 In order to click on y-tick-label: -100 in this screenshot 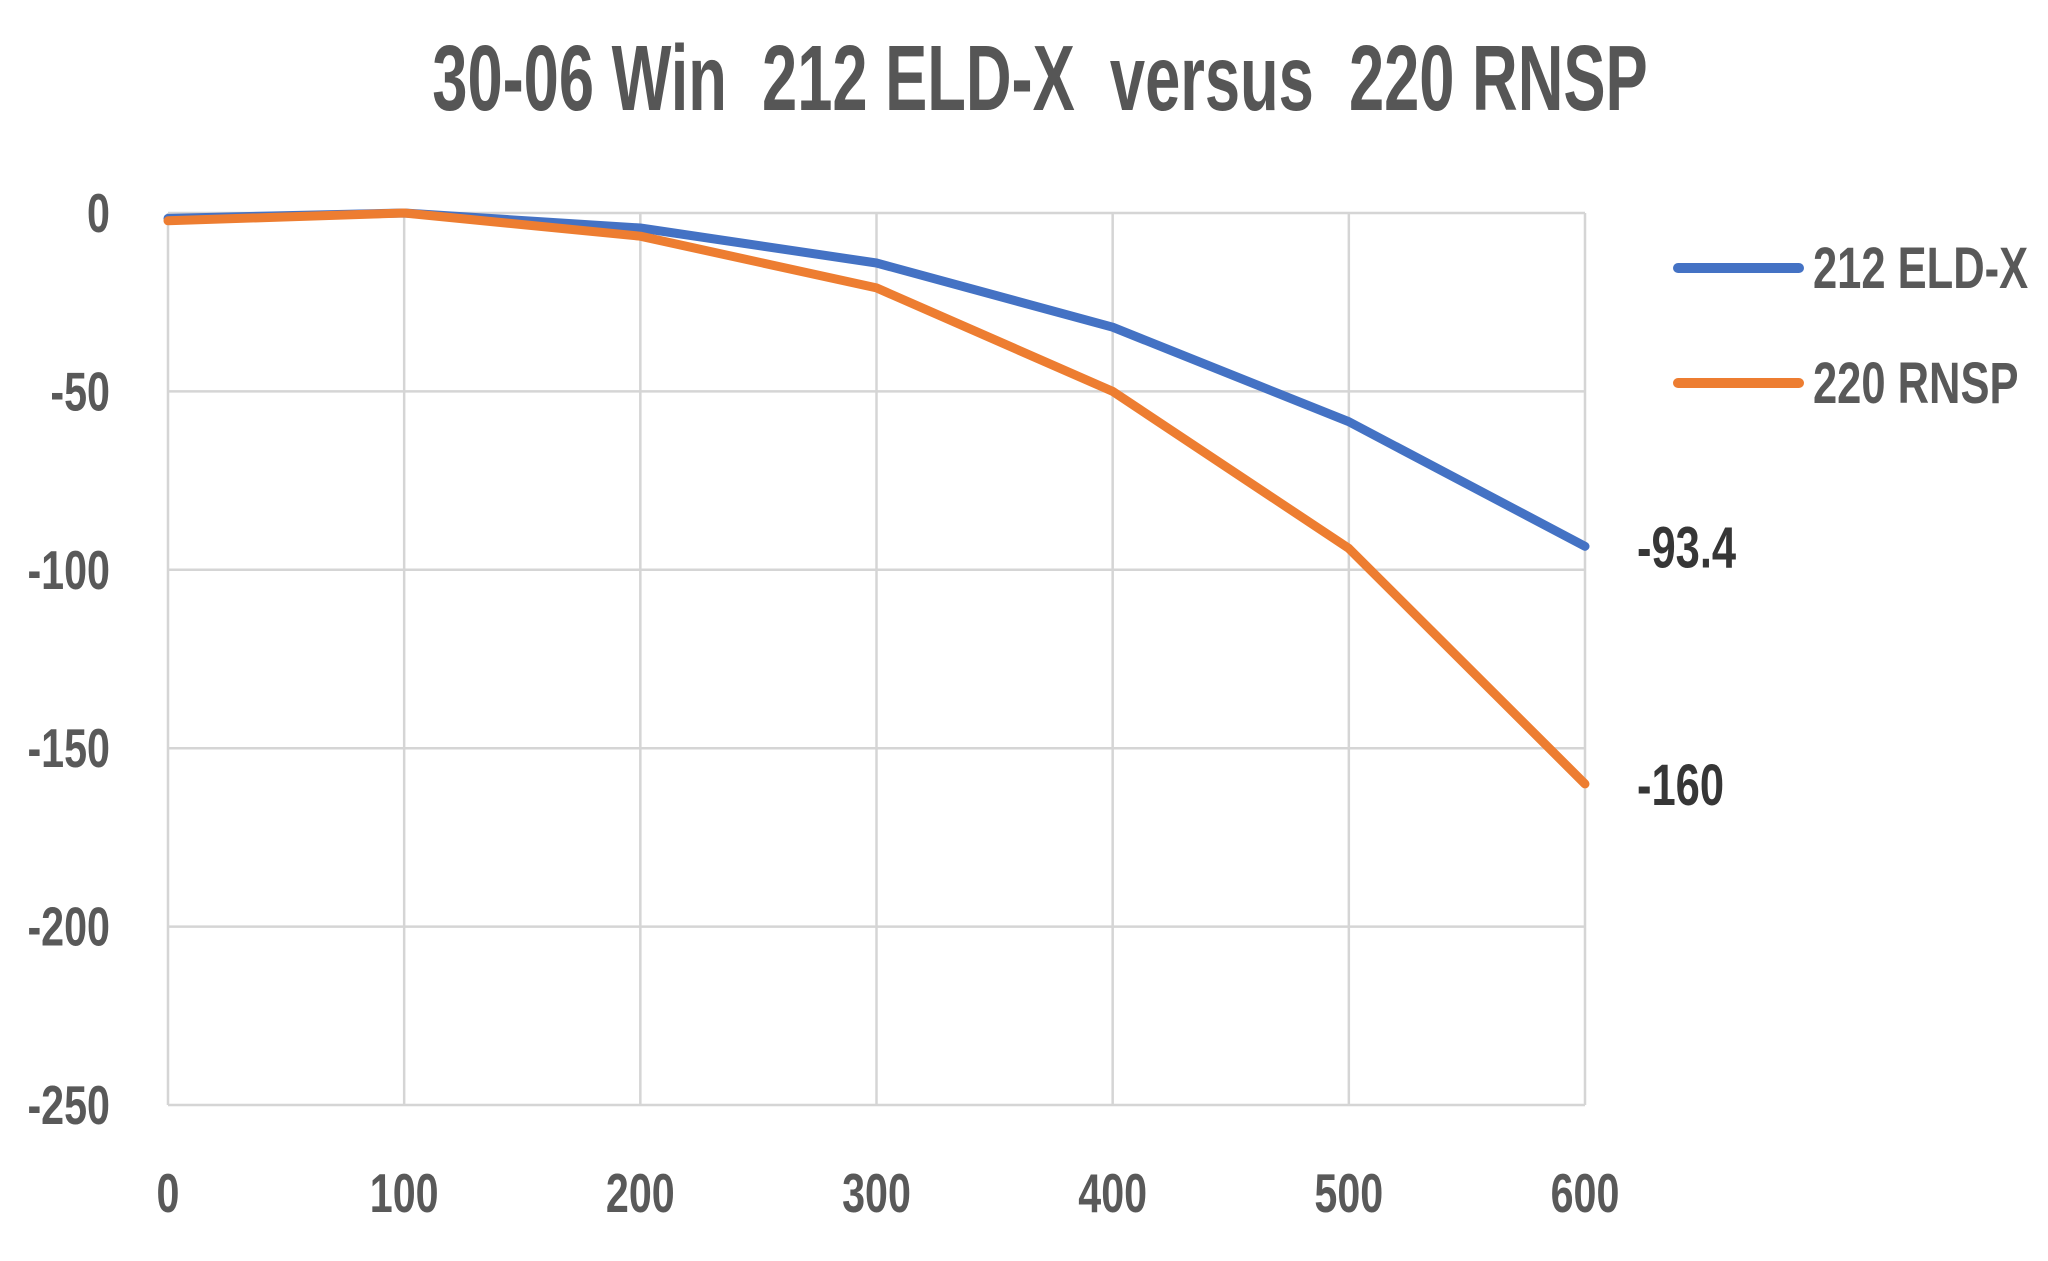, I will do `click(68, 570)`.